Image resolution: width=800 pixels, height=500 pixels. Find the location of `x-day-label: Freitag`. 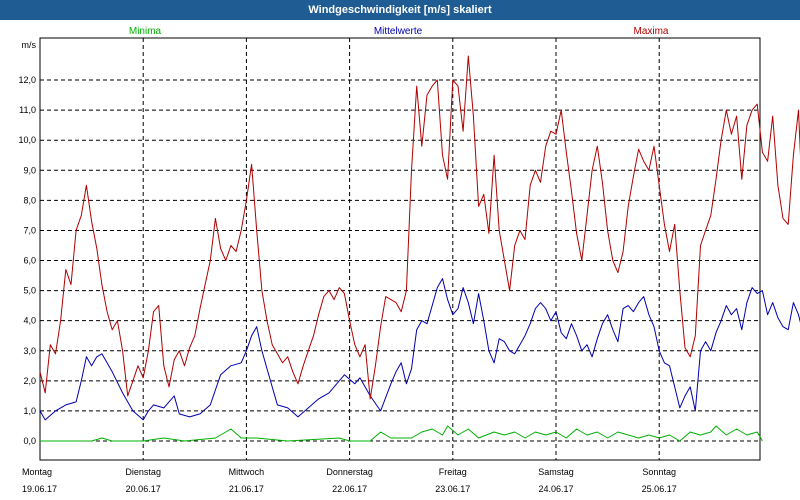

x-day-label: Freitag is located at coordinates (453, 472).